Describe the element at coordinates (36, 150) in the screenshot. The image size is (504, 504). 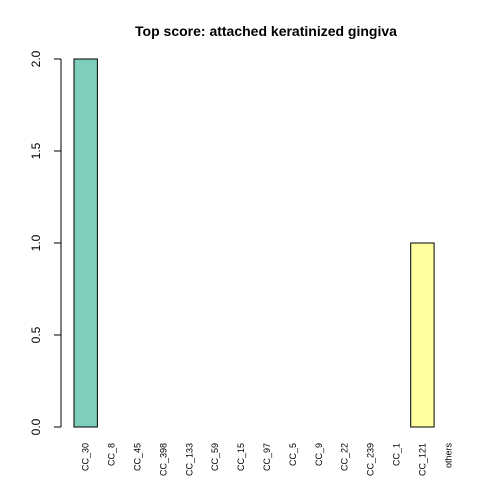
I see `y-tick-label: 1.5` at that location.